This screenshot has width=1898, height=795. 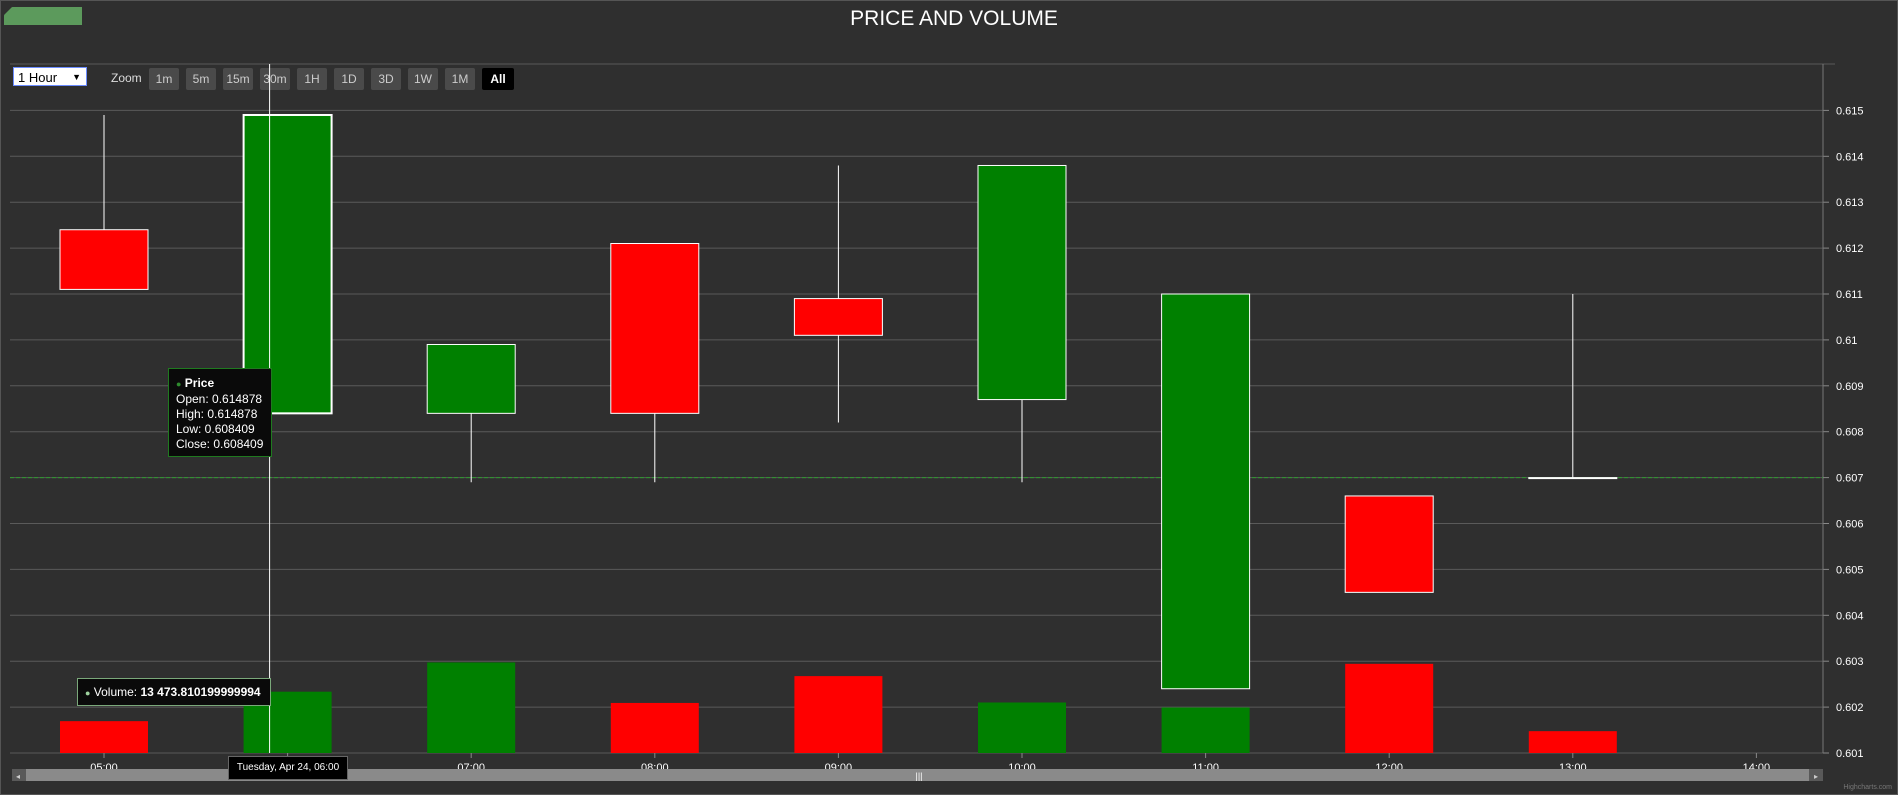 What do you see at coordinates (1846, 341) in the screenshot?
I see `y-tick-label: 0.61` at bounding box center [1846, 341].